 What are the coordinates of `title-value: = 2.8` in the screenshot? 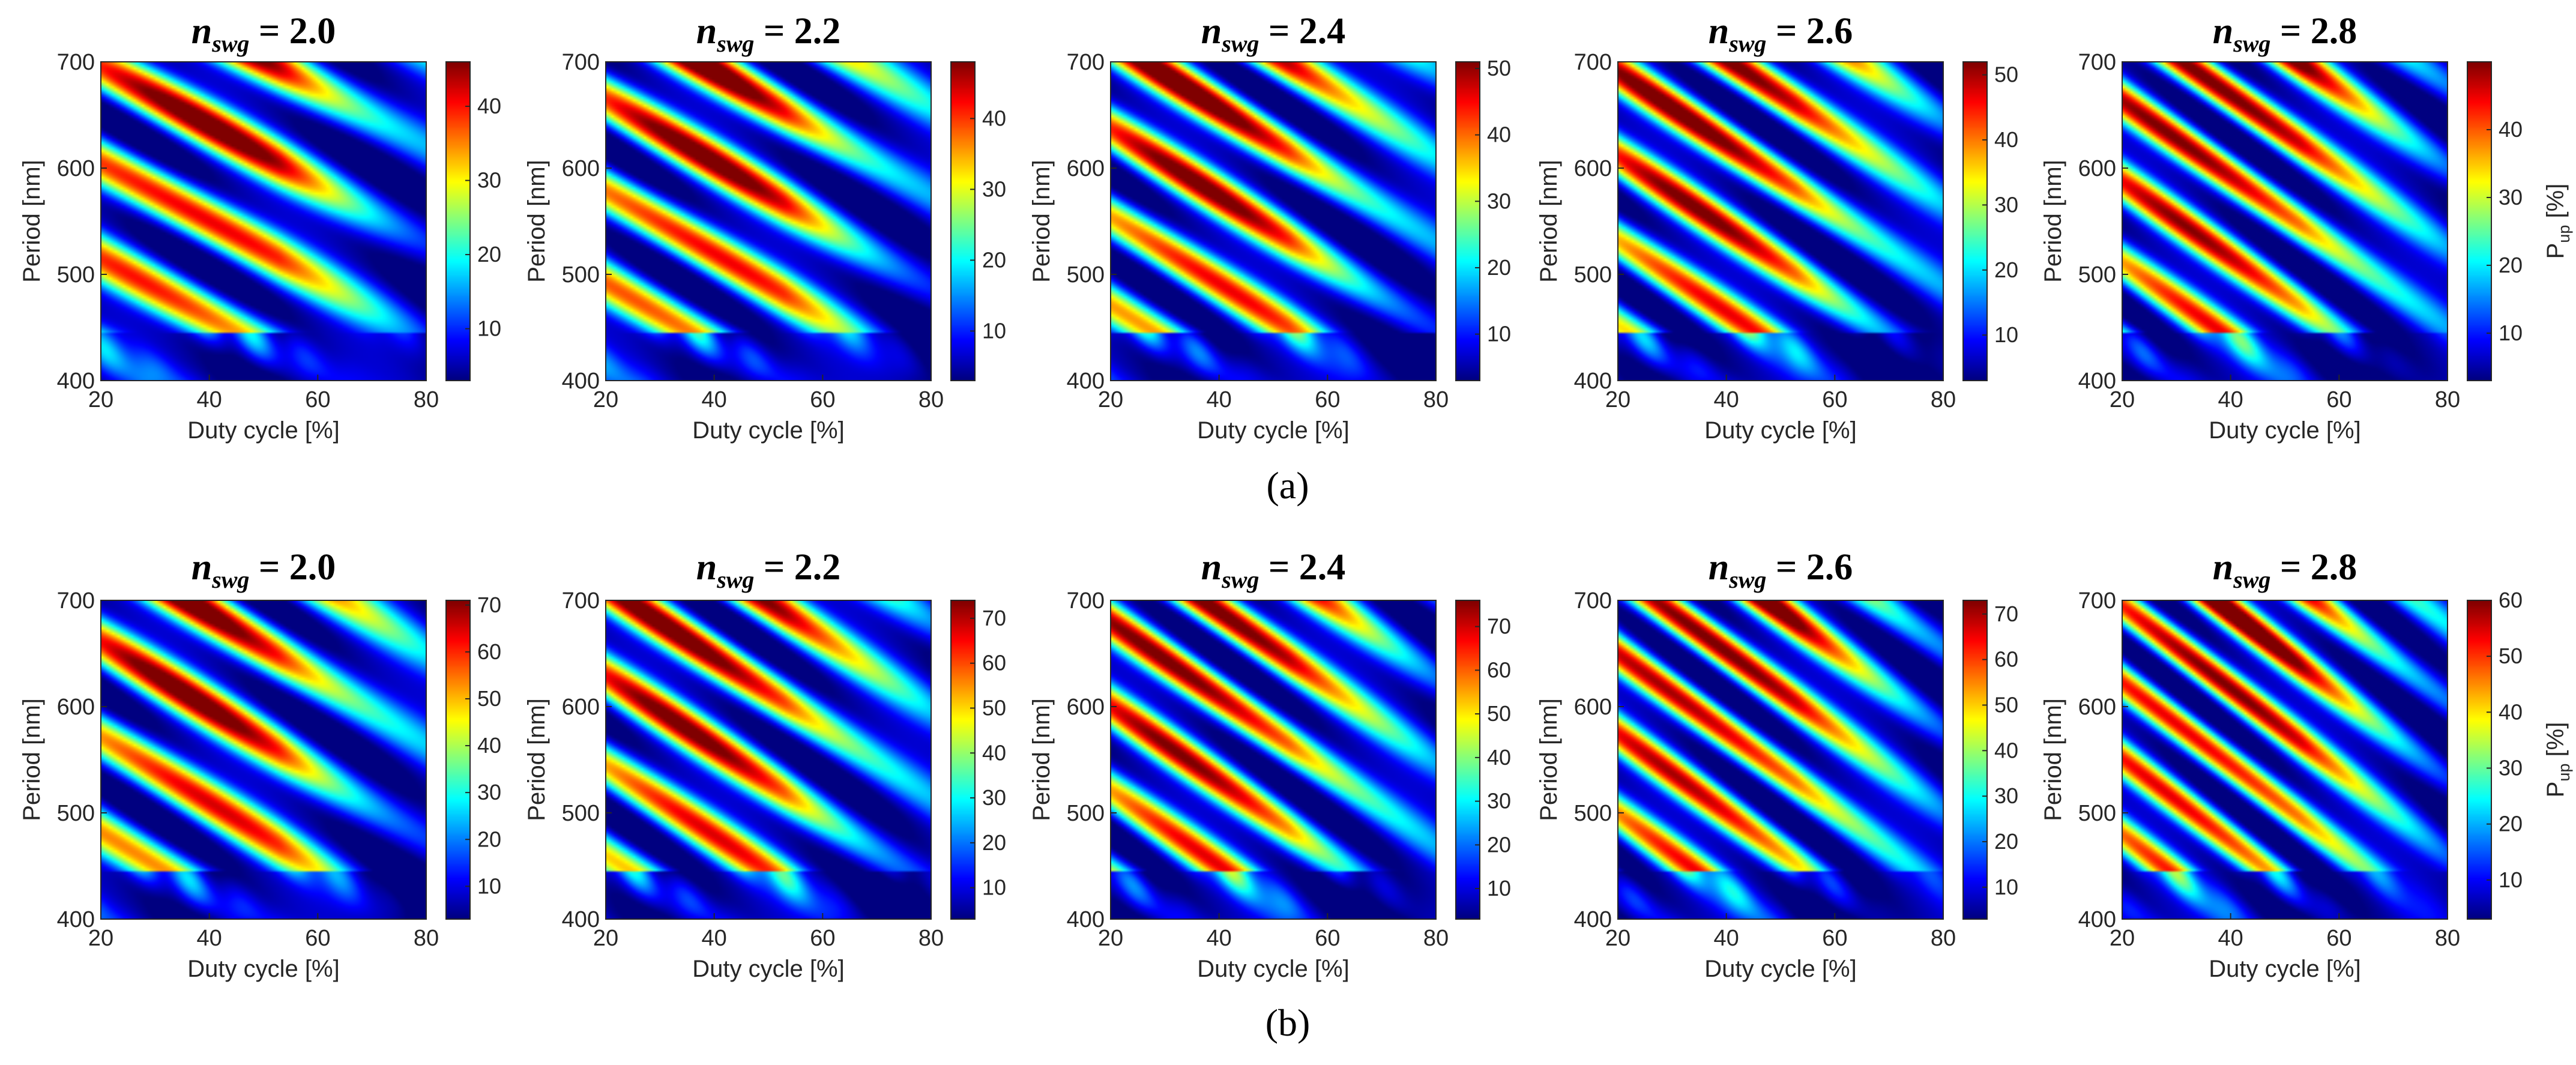 It's located at (2313, 567).